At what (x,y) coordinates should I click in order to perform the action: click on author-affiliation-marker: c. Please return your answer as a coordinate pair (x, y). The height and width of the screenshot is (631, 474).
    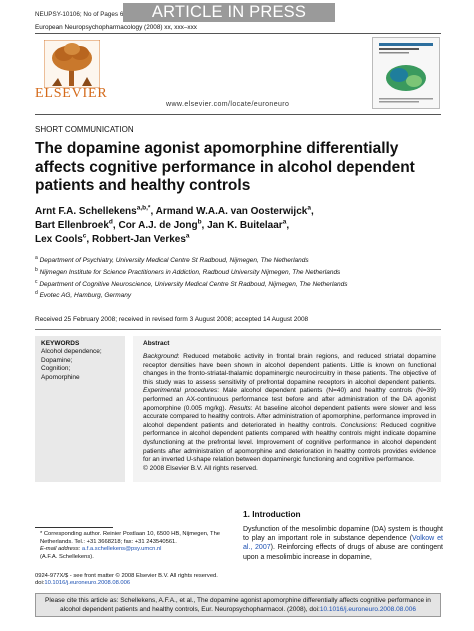
    Looking at the image, I should click on (84, 237).